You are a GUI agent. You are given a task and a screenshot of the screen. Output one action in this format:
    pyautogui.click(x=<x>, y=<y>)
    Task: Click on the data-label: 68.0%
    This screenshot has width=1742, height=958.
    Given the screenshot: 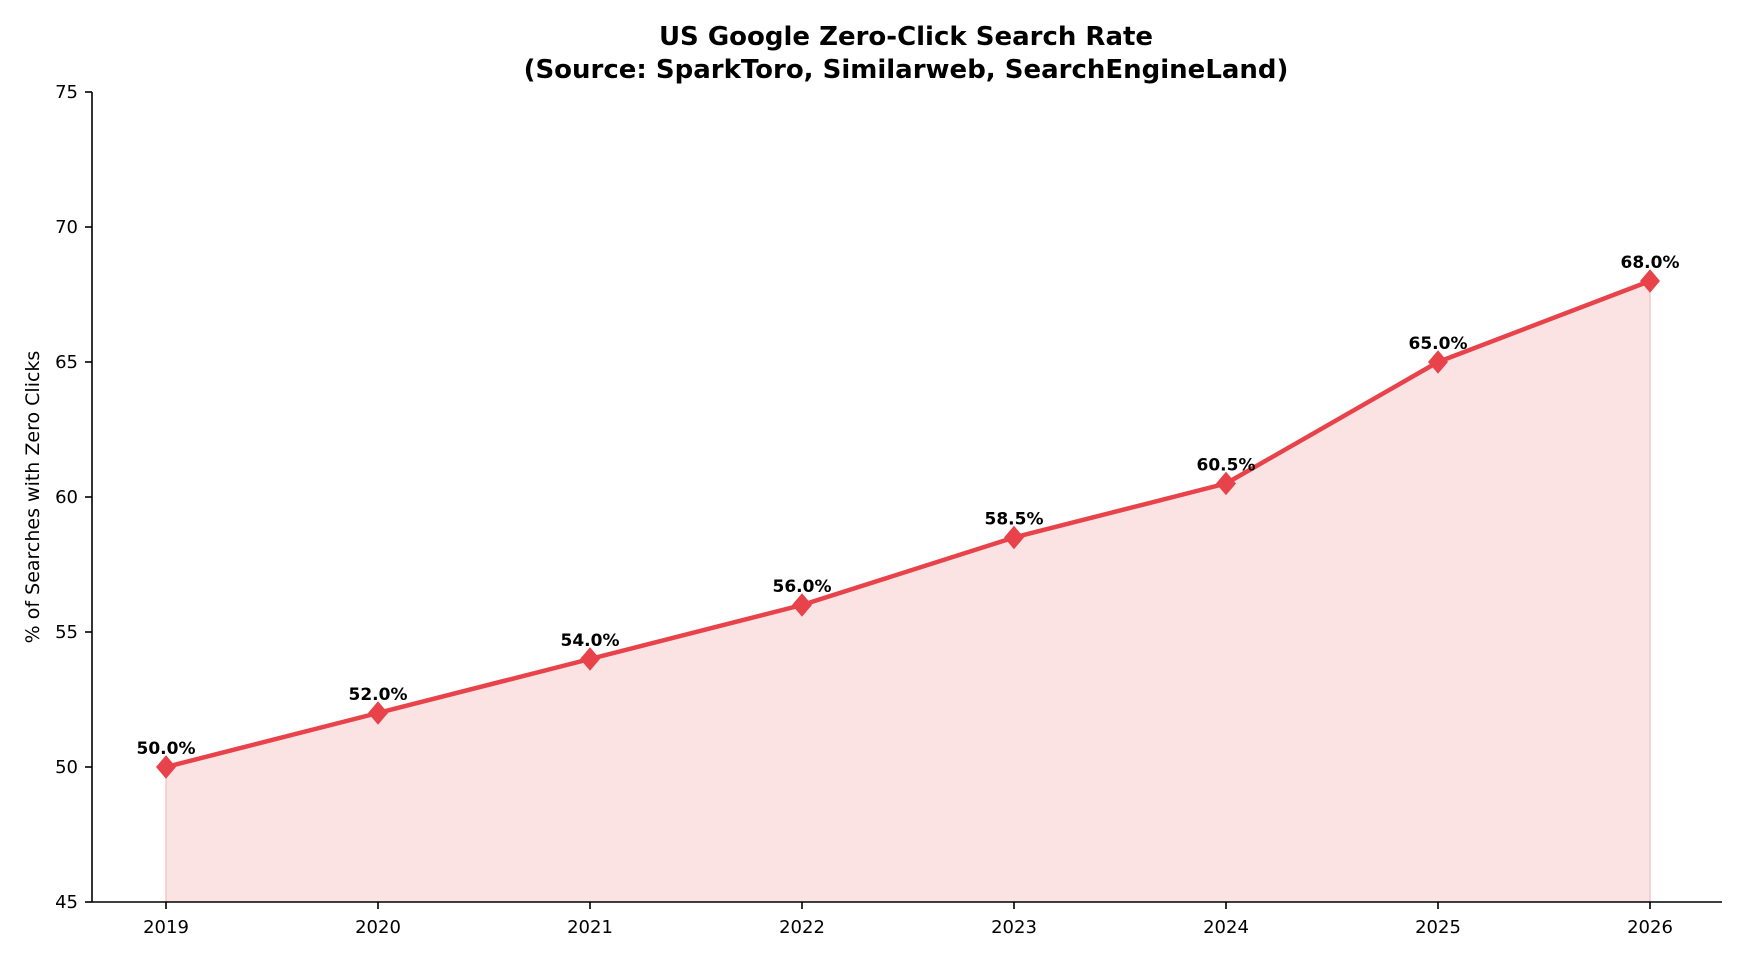 What is the action you would take?
    pyautogui.click(x=1650, y=263)
    